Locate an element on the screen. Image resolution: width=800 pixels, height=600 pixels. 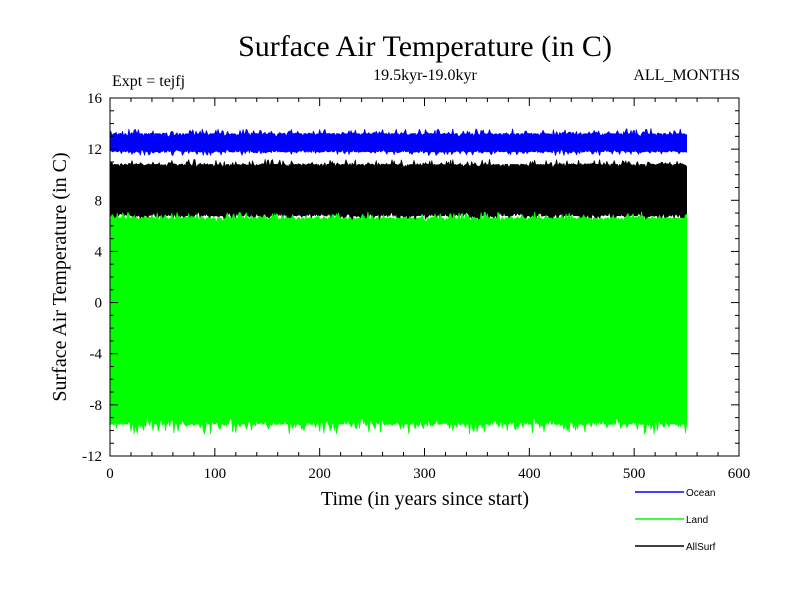
legend-label-ocean: Ocean is located at coordinates (700, 493).